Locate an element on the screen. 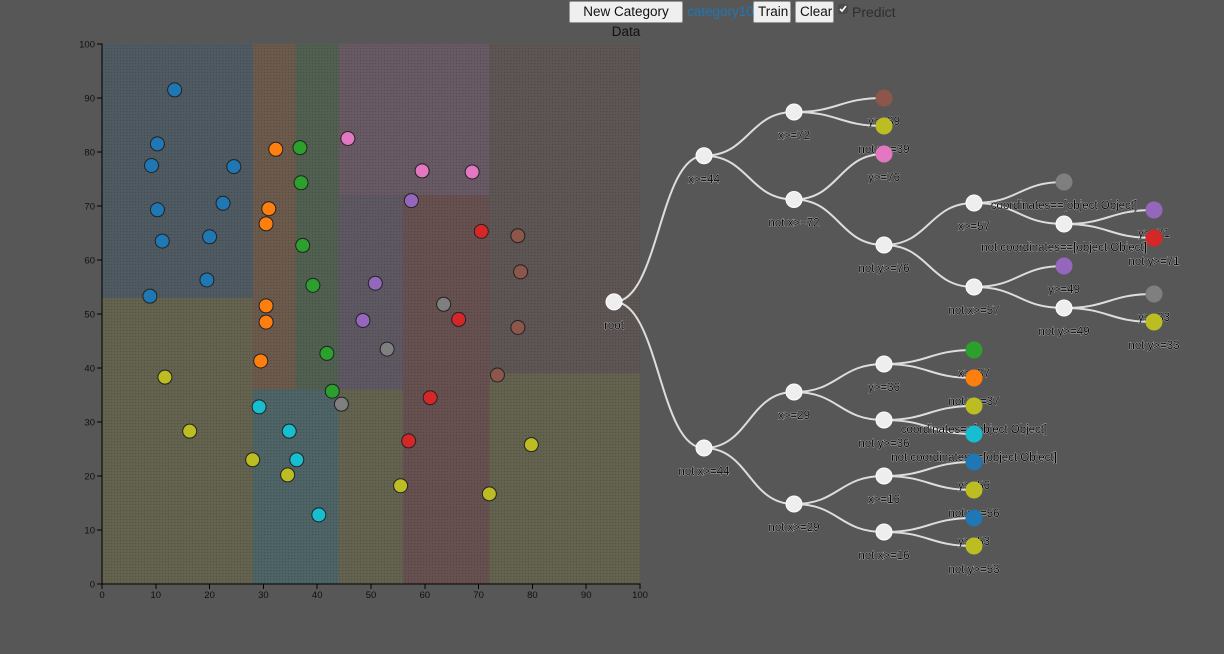  leaf-node-orange is located at coordinates (974, 378).